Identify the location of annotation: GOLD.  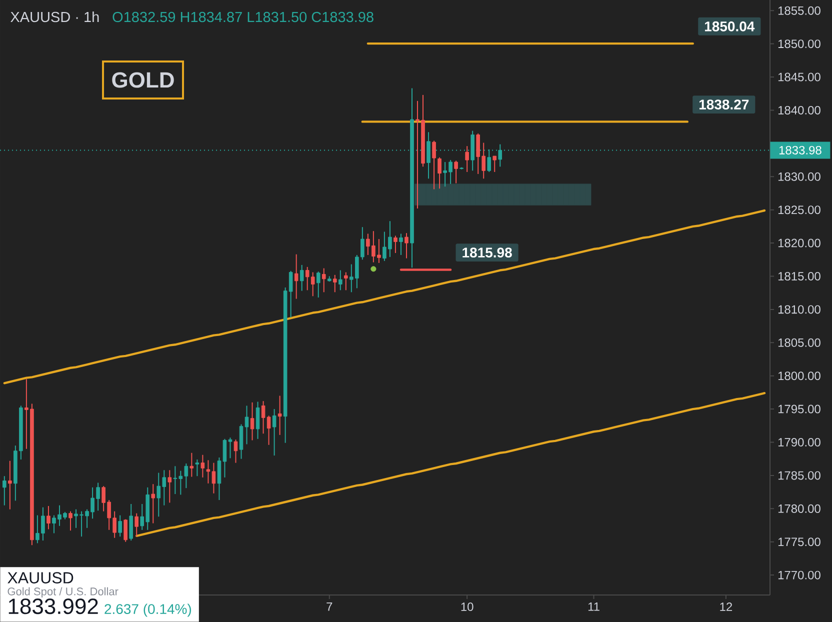
(143, 80).